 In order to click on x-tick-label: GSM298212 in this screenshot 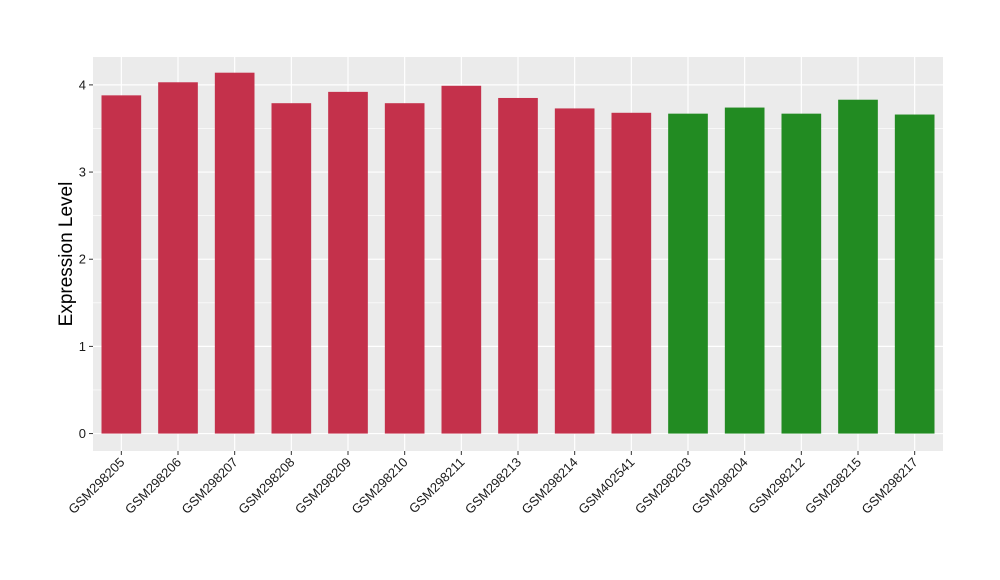, I will do `click(776, 486)`.